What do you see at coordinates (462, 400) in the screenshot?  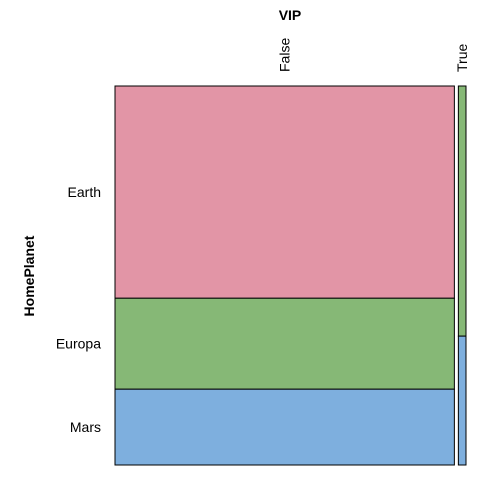 I see `cell-true-mars` at bounding box center [462, 400].